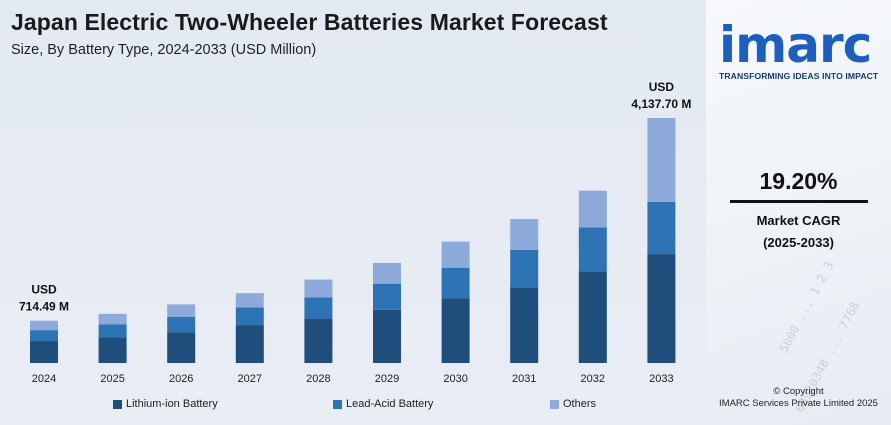  I want to click on total-label-value: 4,137.70 M, so click(661, 104).